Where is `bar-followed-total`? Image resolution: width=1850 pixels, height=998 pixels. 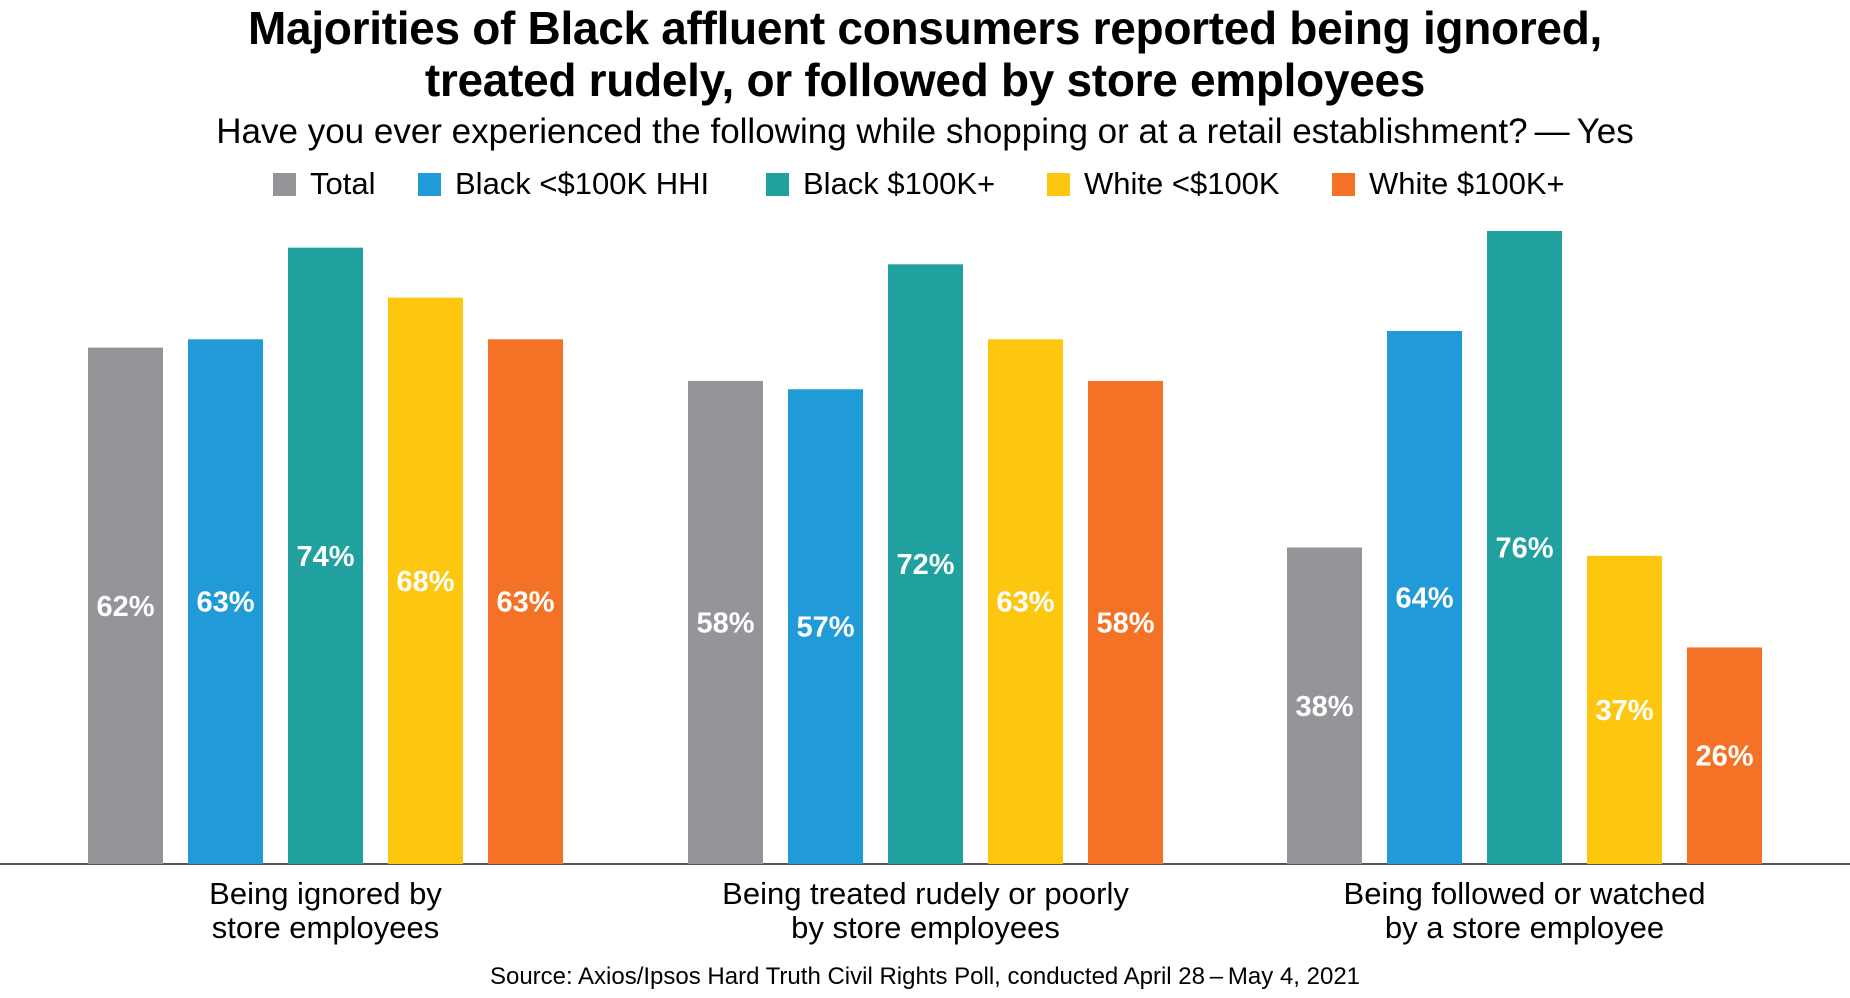 bar-followed-total is located at coordinates (1324, 705).